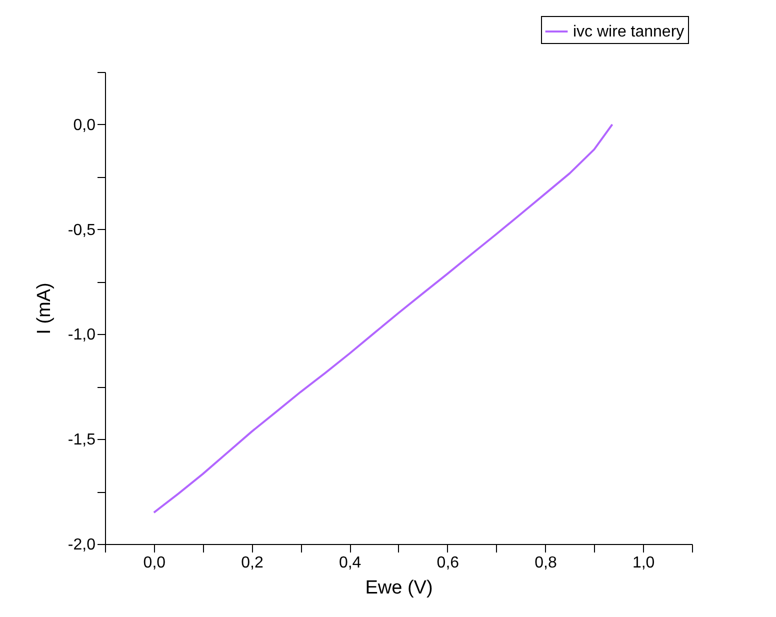  I want to click on y-tick-label: -2,0, so click(82, 545).